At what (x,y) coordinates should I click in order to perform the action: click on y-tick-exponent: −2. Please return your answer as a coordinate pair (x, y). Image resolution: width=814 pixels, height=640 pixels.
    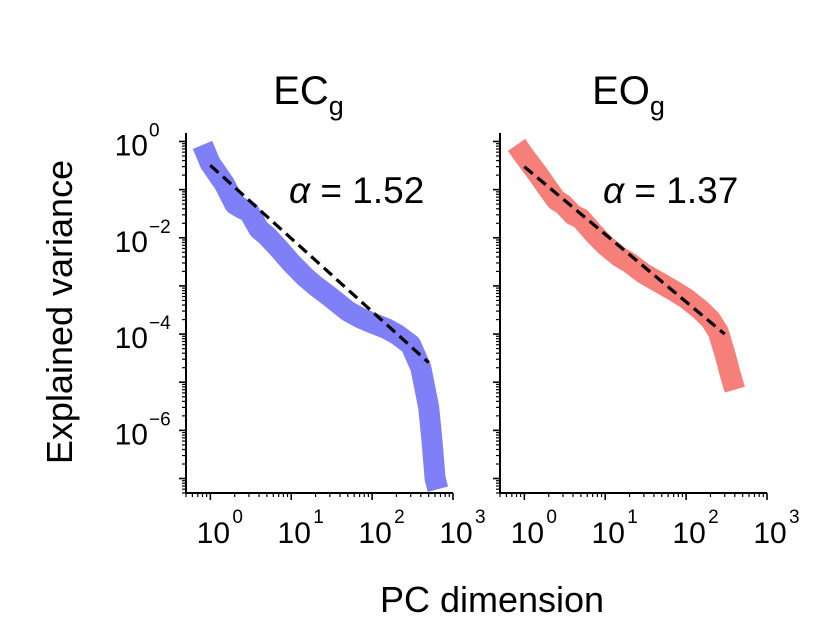
    Looking at the image, I should click on (160, 227).